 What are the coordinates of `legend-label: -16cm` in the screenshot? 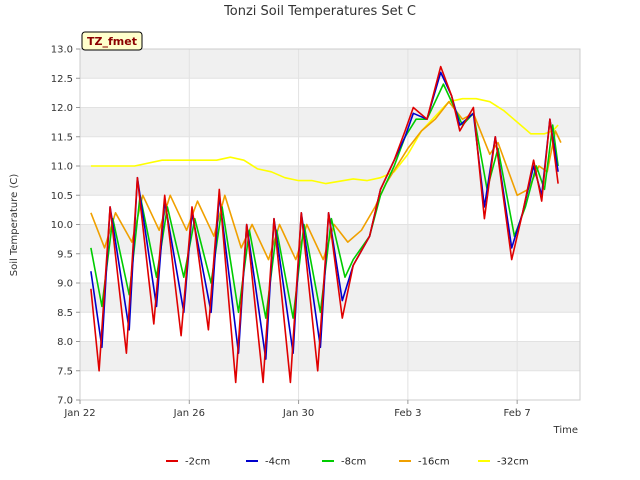 It's located at (434, 462).